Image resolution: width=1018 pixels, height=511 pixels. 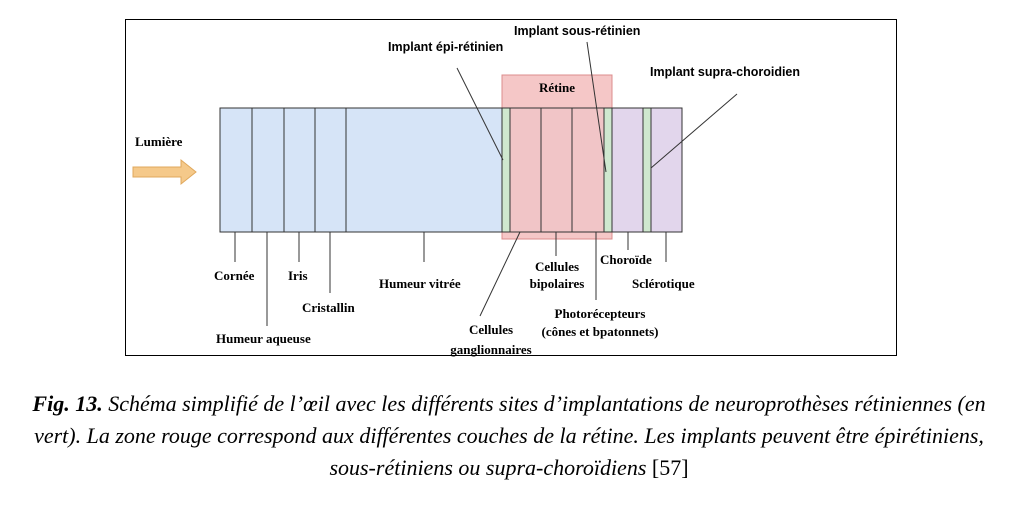 I want to click on epi-implant-label: Implant épi-rétinien, so click(x=445, y=47).